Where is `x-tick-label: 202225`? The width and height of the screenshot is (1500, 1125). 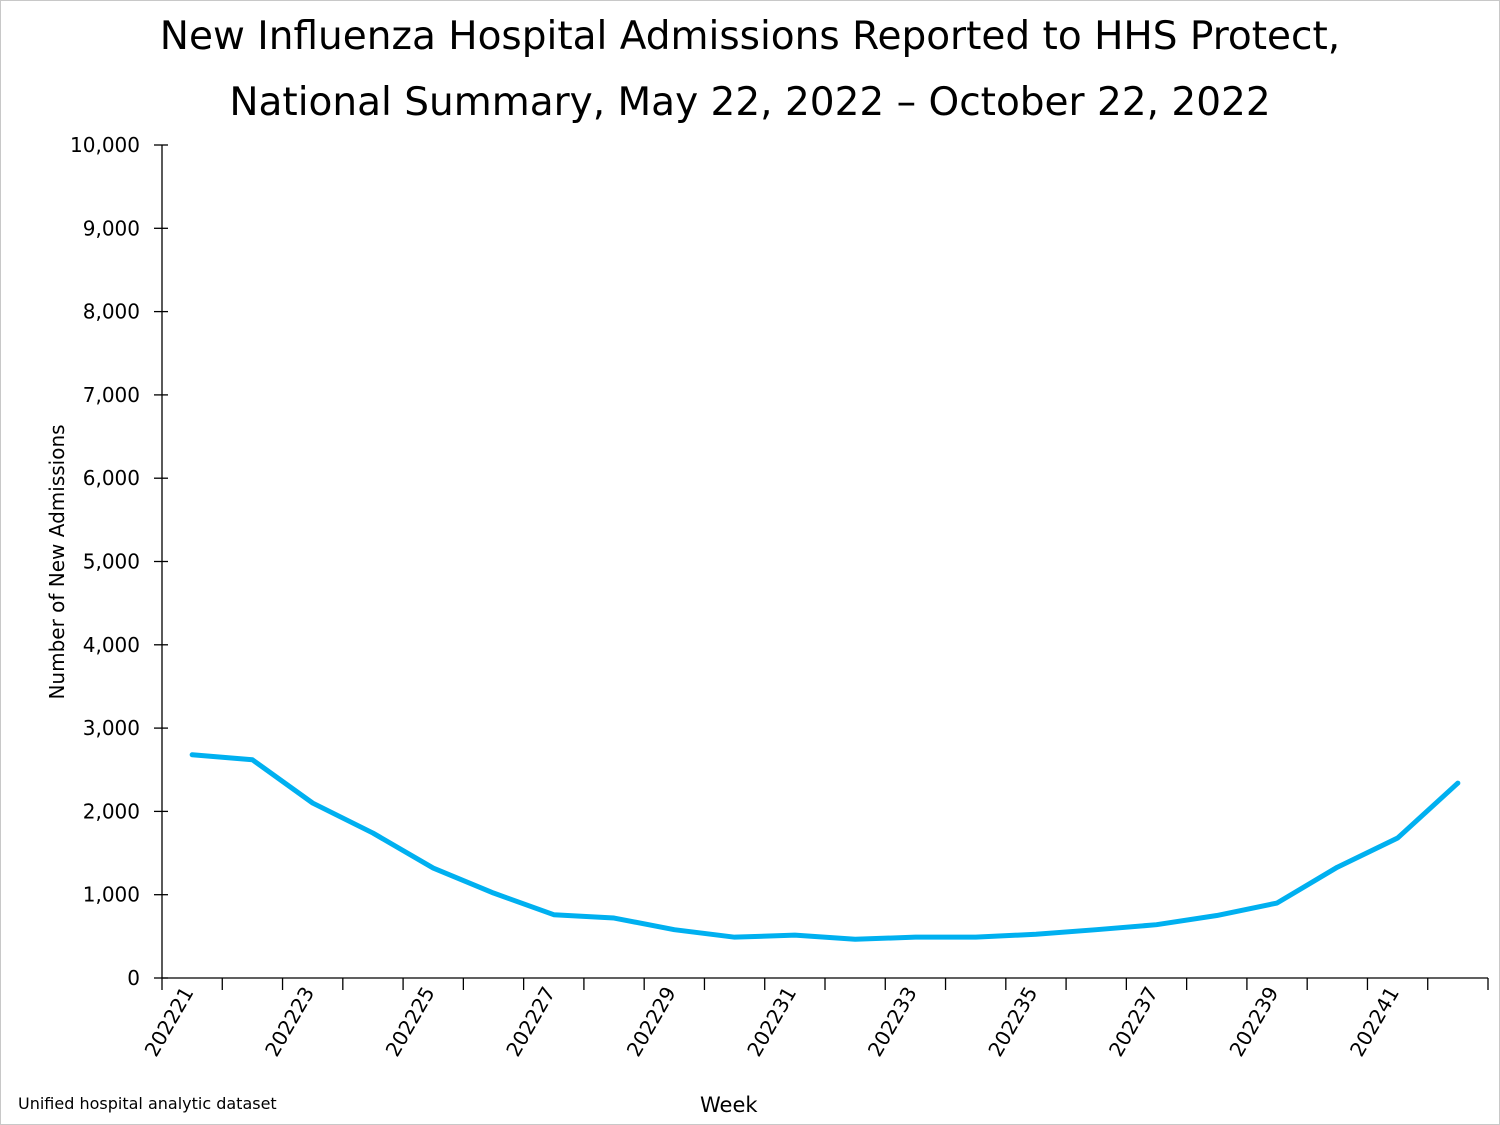
x-tick-label: 202225 is located at coordinates (410, 1022).